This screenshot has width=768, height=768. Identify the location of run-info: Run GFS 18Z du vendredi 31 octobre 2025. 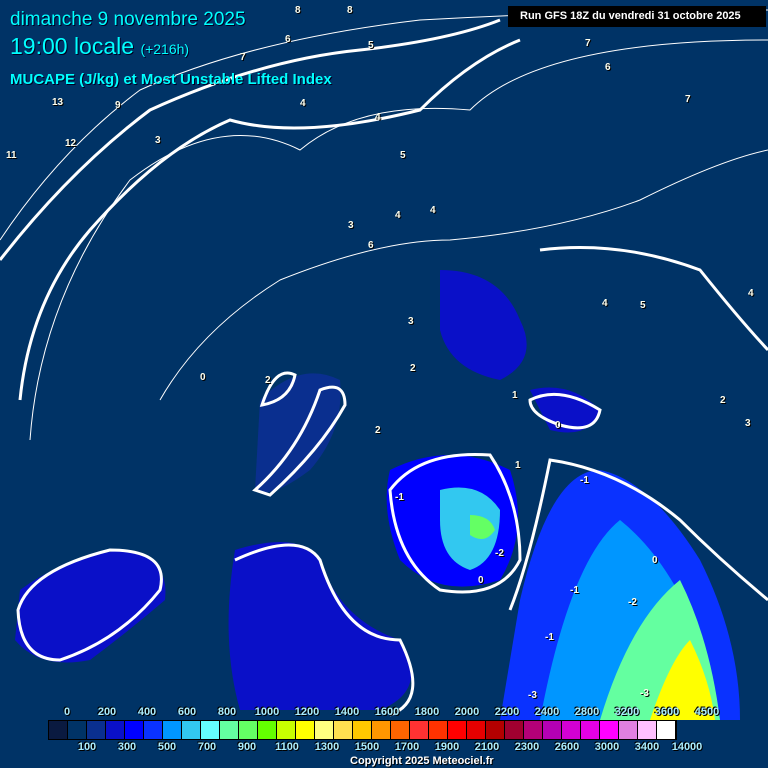
(637, 16).